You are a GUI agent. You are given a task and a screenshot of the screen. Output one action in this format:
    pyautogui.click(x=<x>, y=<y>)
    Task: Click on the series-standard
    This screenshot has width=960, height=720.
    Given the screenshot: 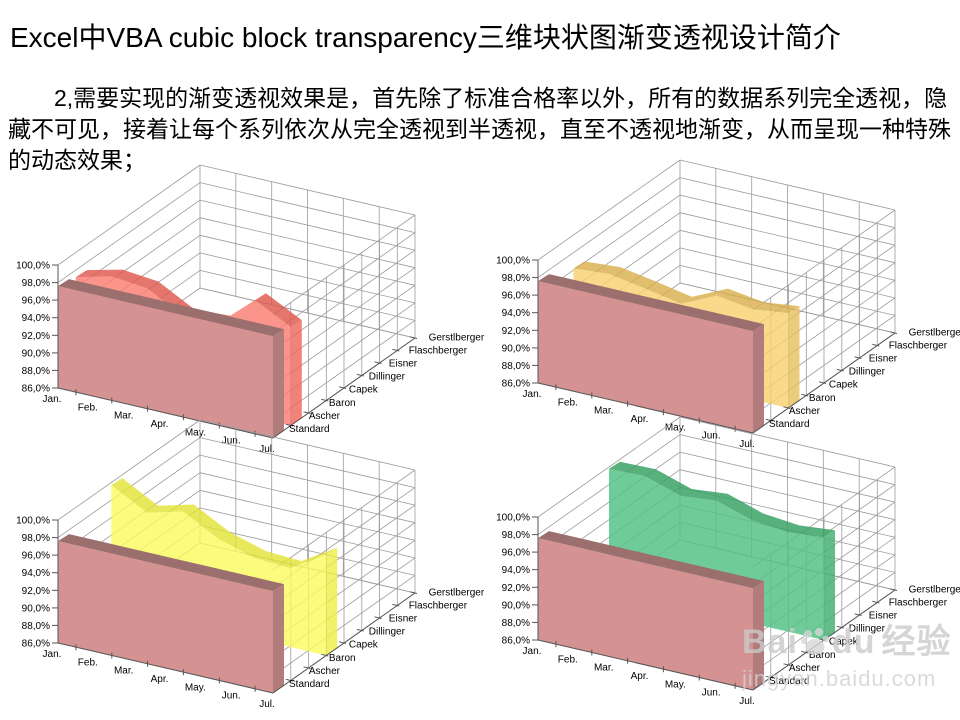 What is the action you would take?
    pyautogui.click(x=171, y=613)
    